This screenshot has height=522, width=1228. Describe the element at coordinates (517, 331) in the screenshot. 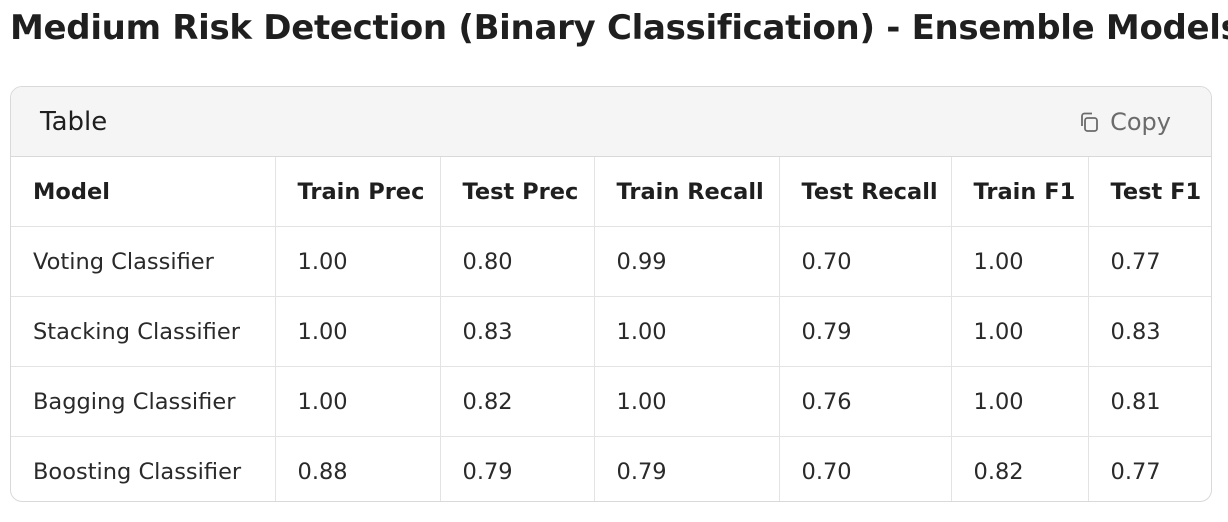

I see `table-cell-test-prec: 0.83` at that location.